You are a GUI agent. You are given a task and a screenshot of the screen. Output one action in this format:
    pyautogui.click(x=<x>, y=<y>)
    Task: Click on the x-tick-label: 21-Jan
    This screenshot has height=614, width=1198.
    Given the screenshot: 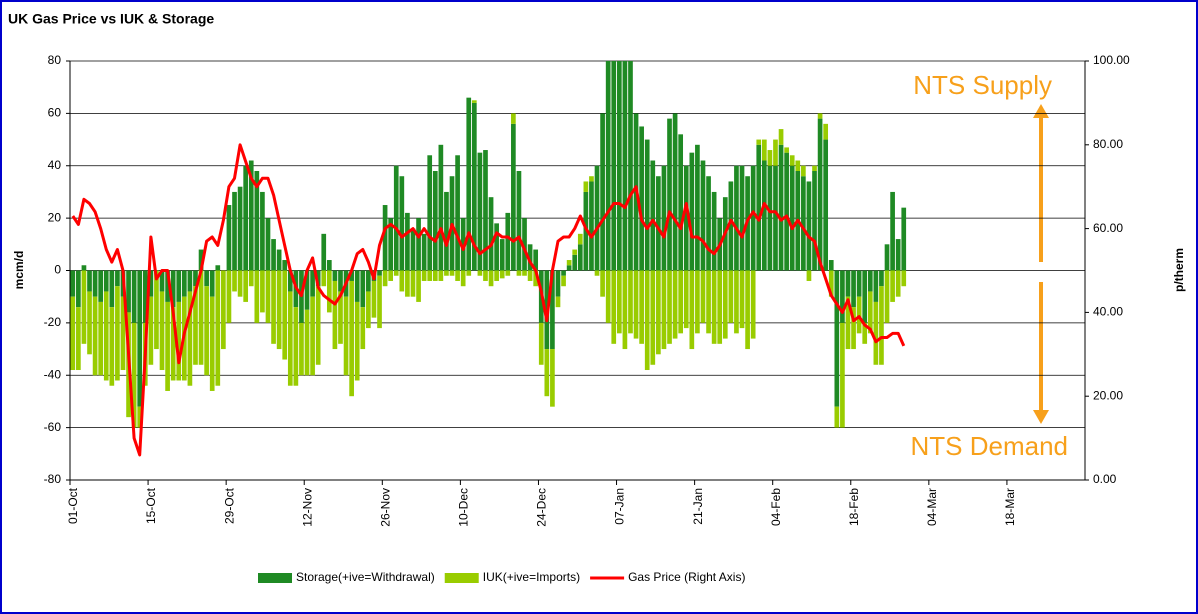 What is the action you would take?
    pyautogui.click(x=698, y=506)
    